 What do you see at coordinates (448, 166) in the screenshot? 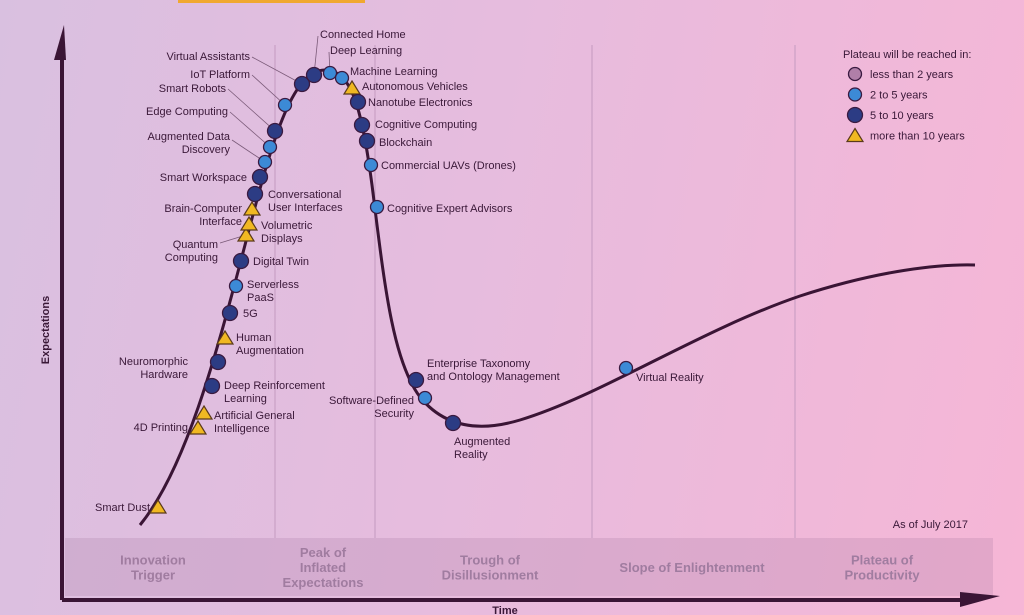
I see `tech-label: Commercial UAVs (Drones)` at bounding box center [448, 166].